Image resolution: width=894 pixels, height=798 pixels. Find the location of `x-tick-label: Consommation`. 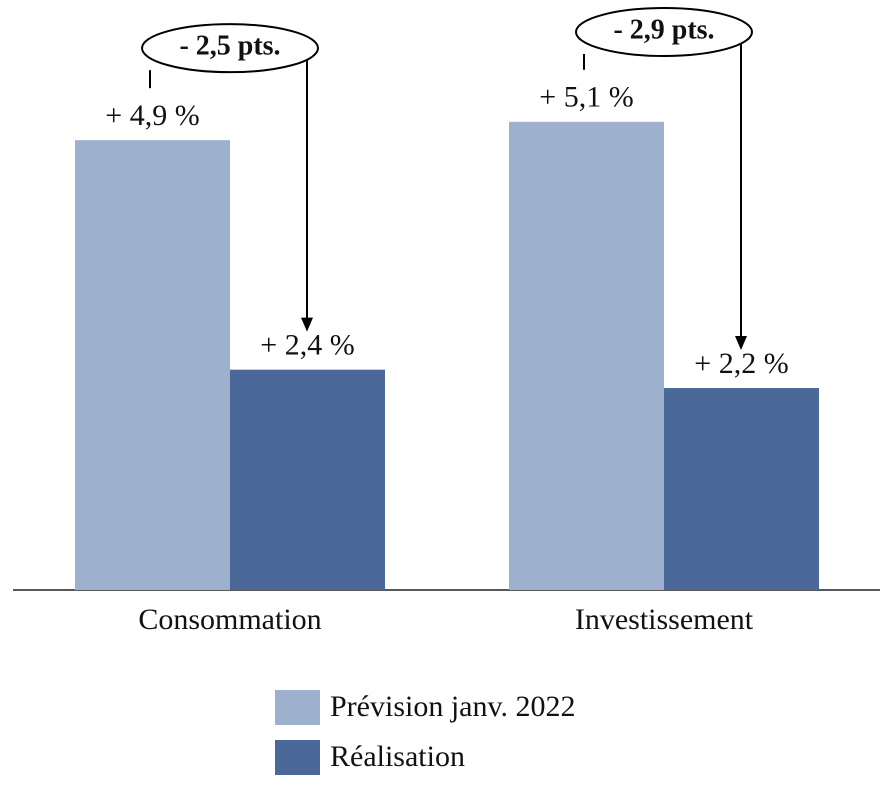

x-tick-label: Consommation is located at coordinates (229, 619).